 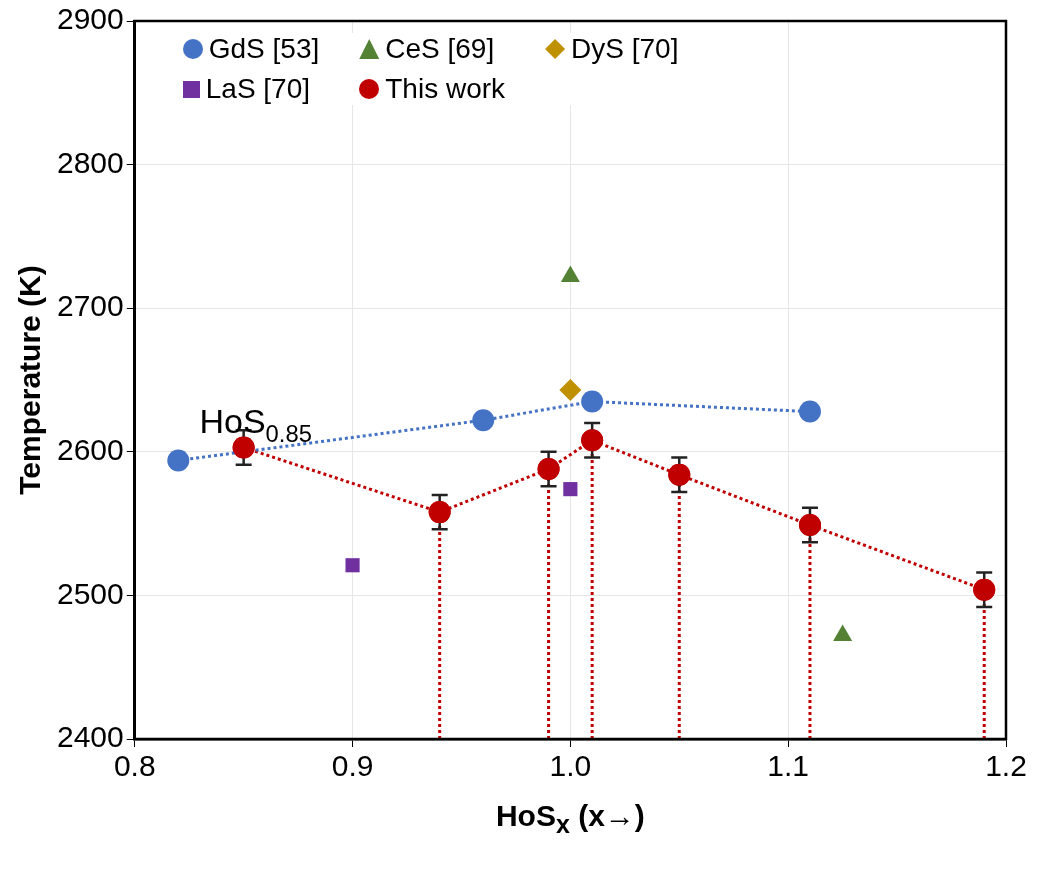 I want to click on y-tick-label: 2500, so click(x=90, y=593).